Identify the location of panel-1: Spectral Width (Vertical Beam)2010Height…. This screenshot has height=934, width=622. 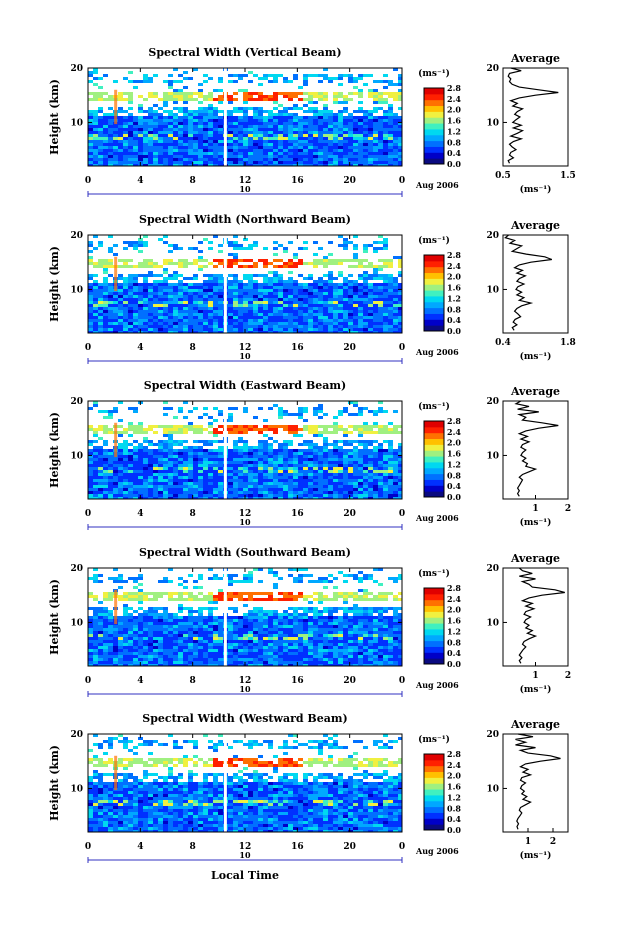
(312, 121).